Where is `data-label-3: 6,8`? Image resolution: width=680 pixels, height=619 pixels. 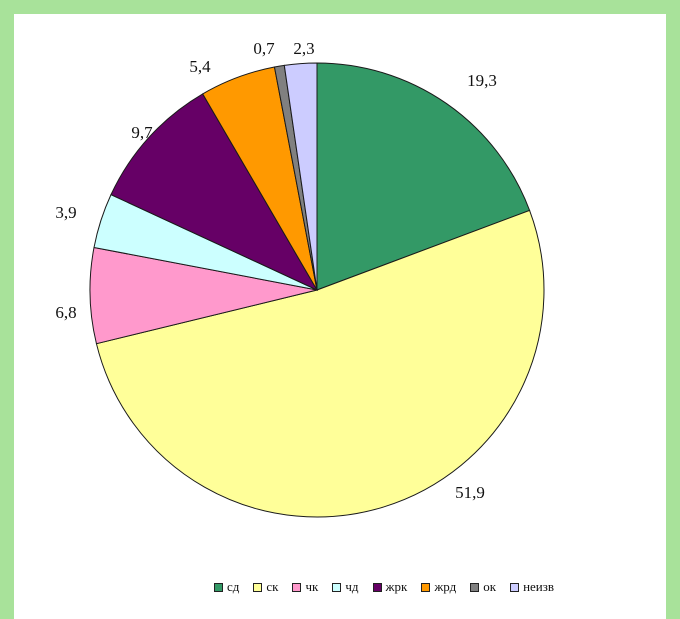
data-label-3: 6,8 is located at coordinates (65, 312).